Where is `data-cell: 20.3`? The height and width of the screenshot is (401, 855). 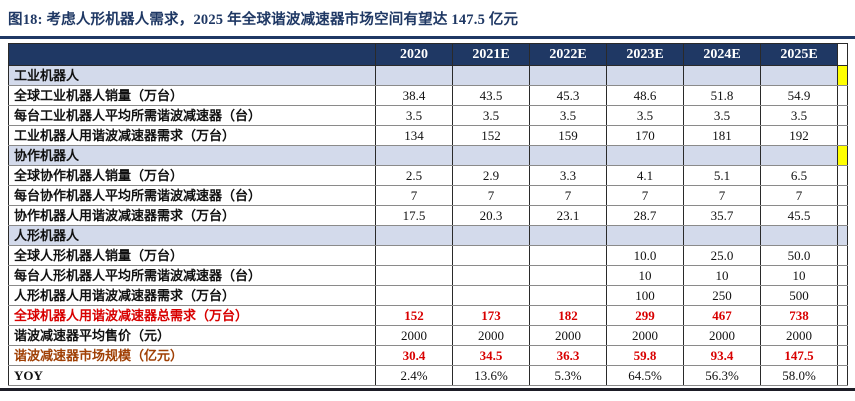
data-cell: 20.3 is located at coordinates (491, 215).